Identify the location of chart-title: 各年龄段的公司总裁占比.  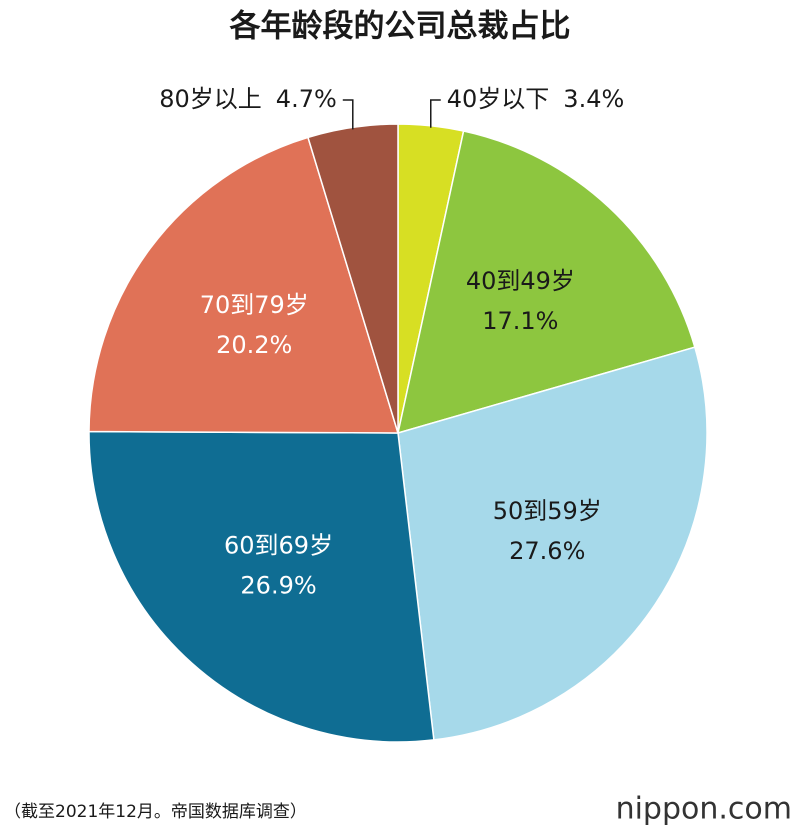
(400, 27).